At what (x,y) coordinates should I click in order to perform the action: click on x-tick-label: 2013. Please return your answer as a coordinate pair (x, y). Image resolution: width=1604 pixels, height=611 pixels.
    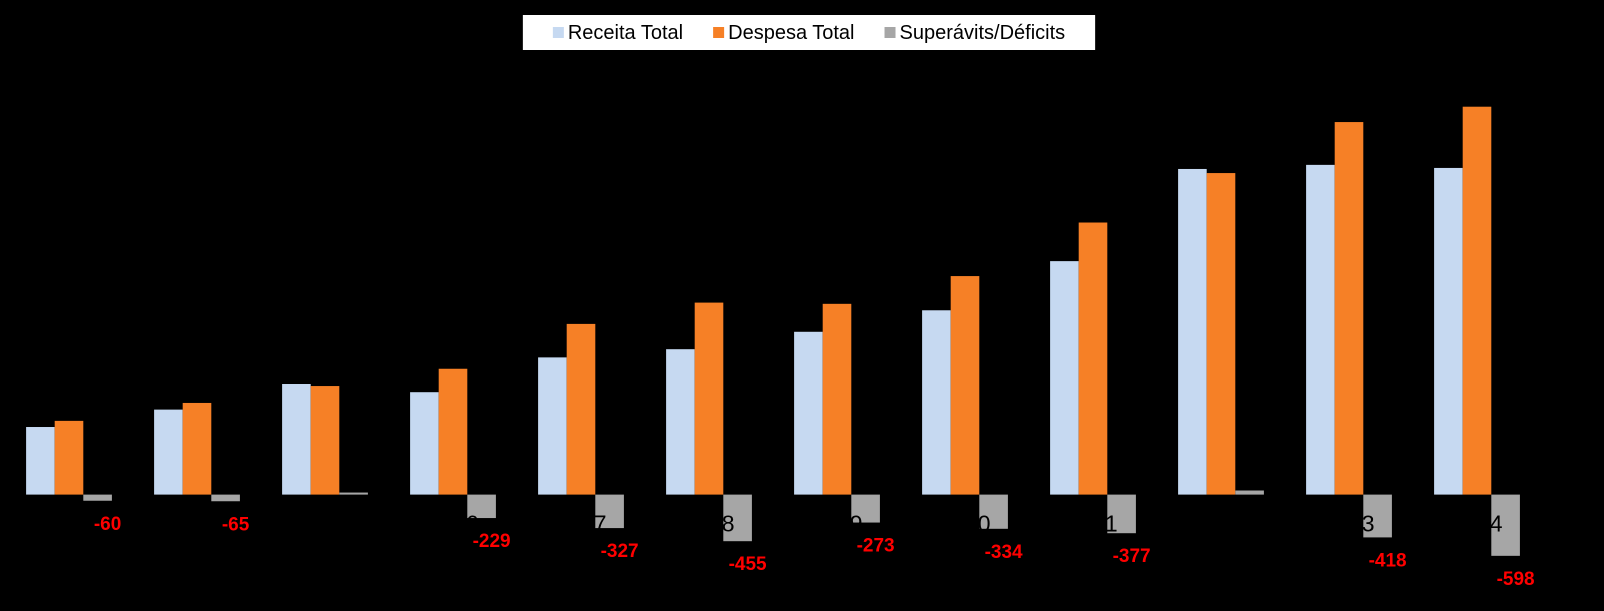
    Looking at the image, I should click on (1348, 524).